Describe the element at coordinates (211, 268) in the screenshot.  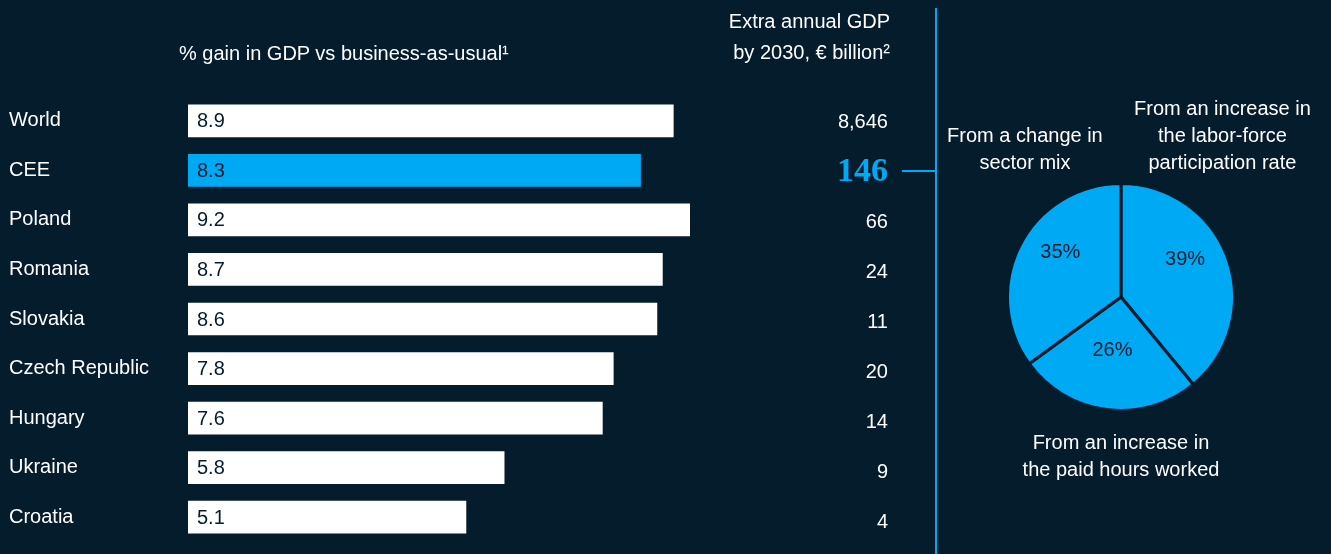
I see `data-label: 8.7` at that location.